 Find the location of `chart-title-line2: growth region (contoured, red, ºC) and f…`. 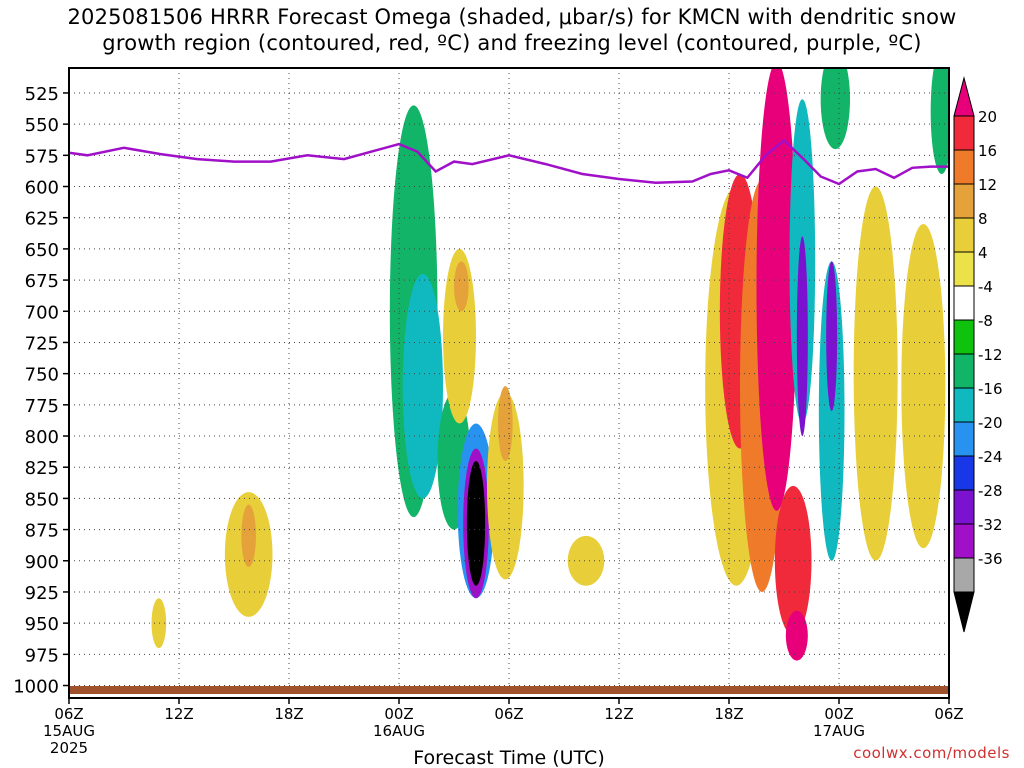

chart-title-line2: growth region (contoured, red, ºC) and f… is located at coordinates (512, 43).